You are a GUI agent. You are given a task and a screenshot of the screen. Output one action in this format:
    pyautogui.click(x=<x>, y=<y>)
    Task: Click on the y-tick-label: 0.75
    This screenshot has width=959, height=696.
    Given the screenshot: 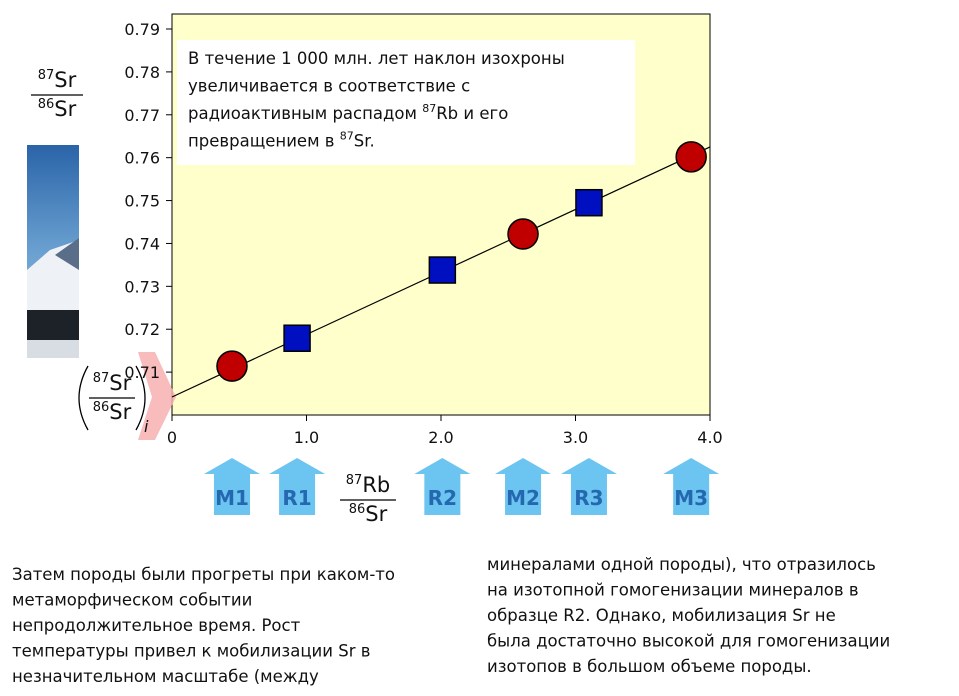 What is the action you would take?
    pyautogui.click(x=142, y=201)
    